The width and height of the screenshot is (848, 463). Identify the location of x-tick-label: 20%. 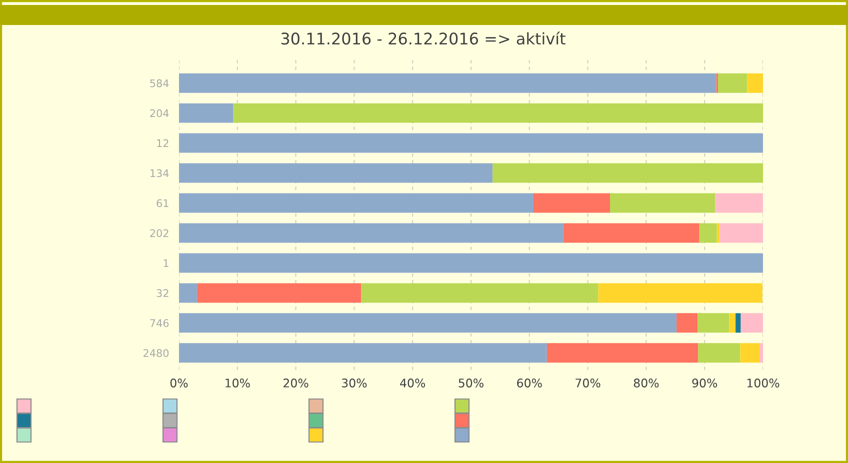
(296, 383).